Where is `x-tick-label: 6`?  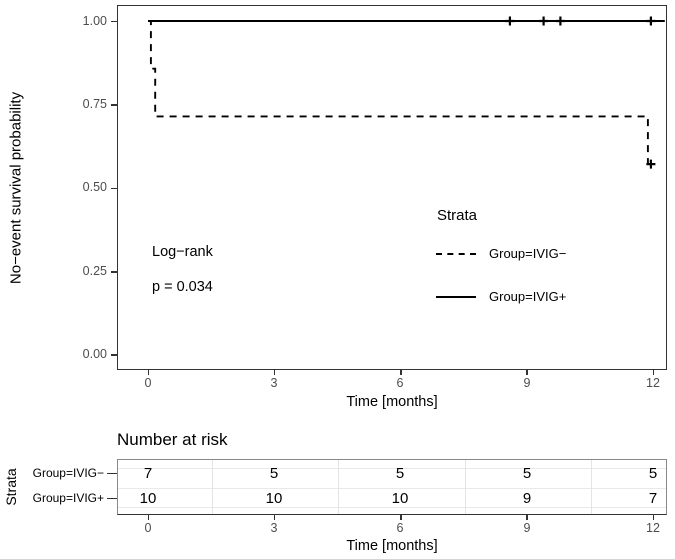 x-tick-label: 6 is located at coordinates (400, 383).